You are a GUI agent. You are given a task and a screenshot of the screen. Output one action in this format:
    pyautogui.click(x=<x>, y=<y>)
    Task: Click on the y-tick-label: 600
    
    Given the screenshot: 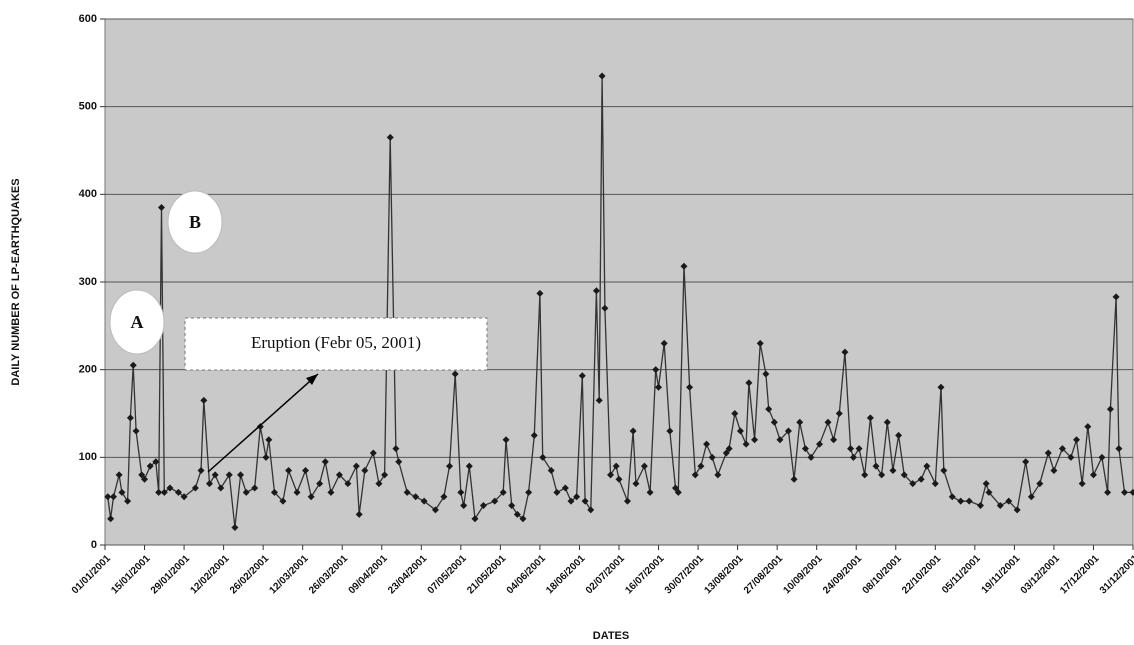 What is the action you would take?
    pyautogui.click(x=88, y=19)
    